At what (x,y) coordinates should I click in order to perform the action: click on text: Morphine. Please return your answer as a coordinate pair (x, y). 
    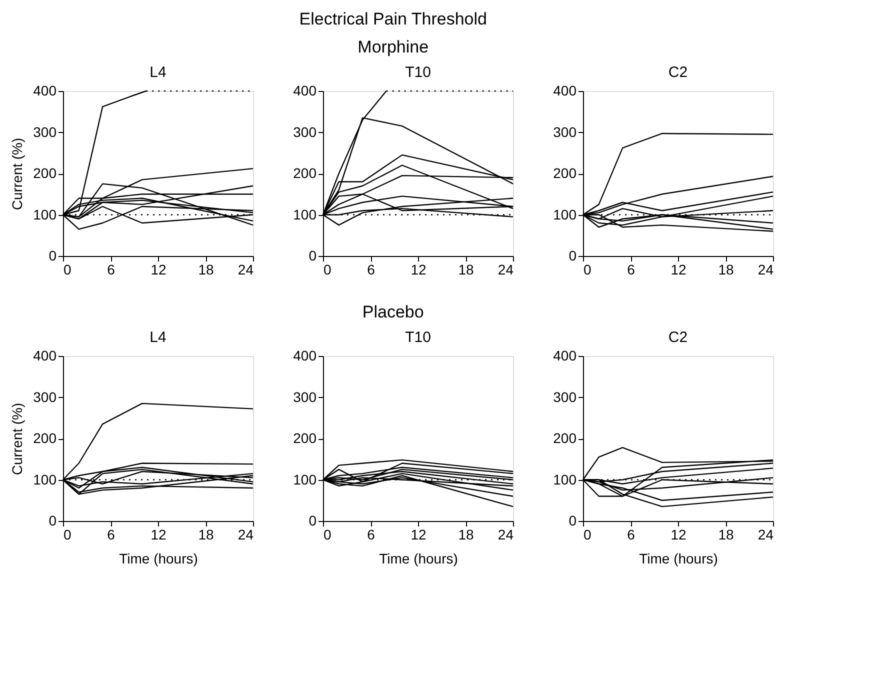
    Looking at the image, I should click on (393, 47).